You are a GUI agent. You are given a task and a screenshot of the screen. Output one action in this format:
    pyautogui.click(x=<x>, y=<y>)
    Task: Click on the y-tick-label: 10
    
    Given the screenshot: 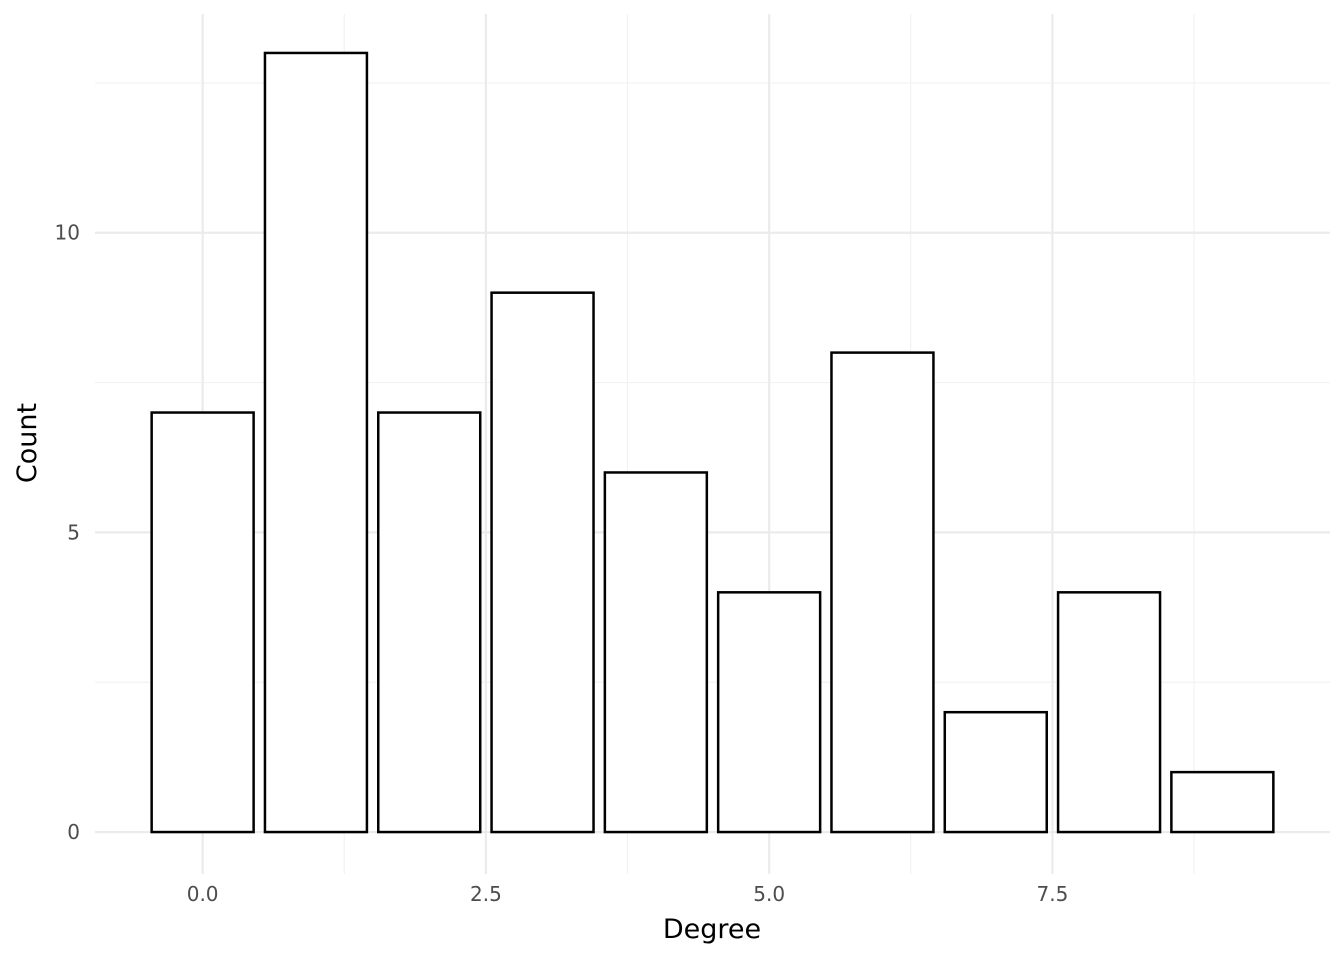 What is the action you would take?
    pyautogui.click(x=67, y=233)
    